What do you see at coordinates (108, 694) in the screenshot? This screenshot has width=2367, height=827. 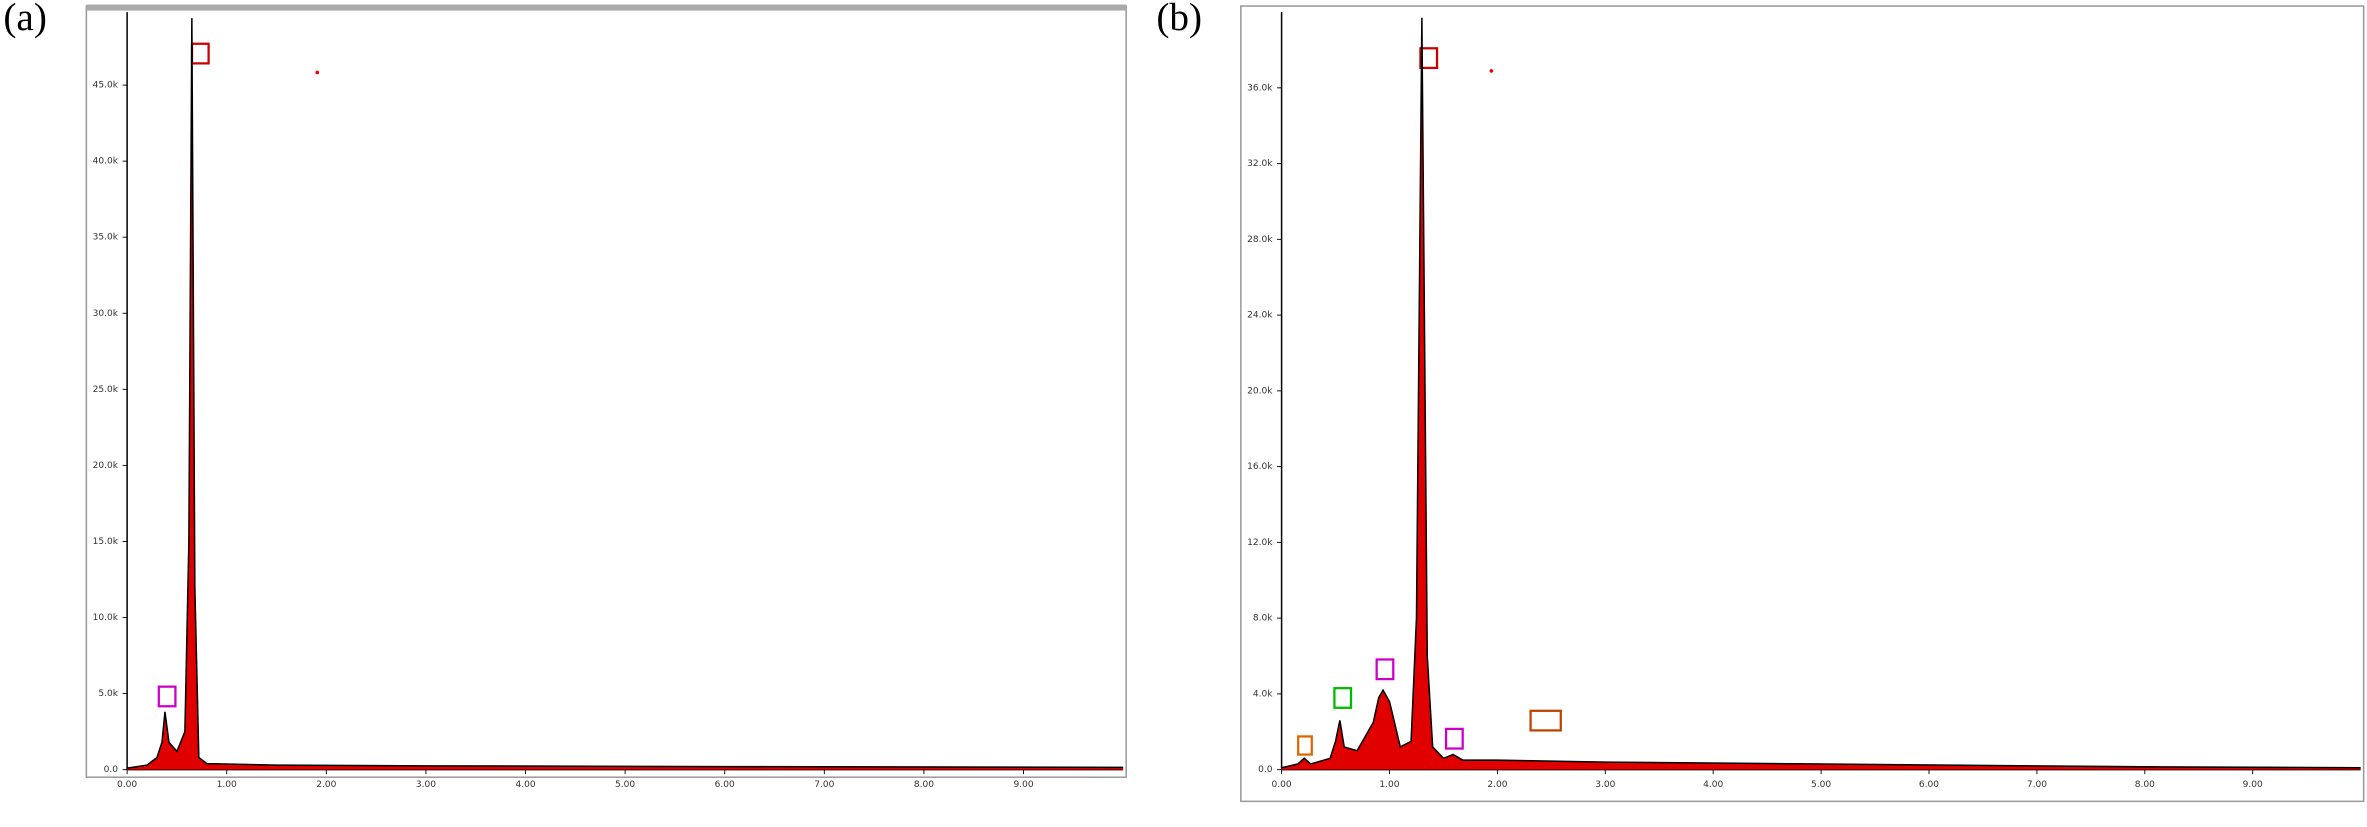 I see `y-tick-label: 5.0k` at bounding box center [108, 694].